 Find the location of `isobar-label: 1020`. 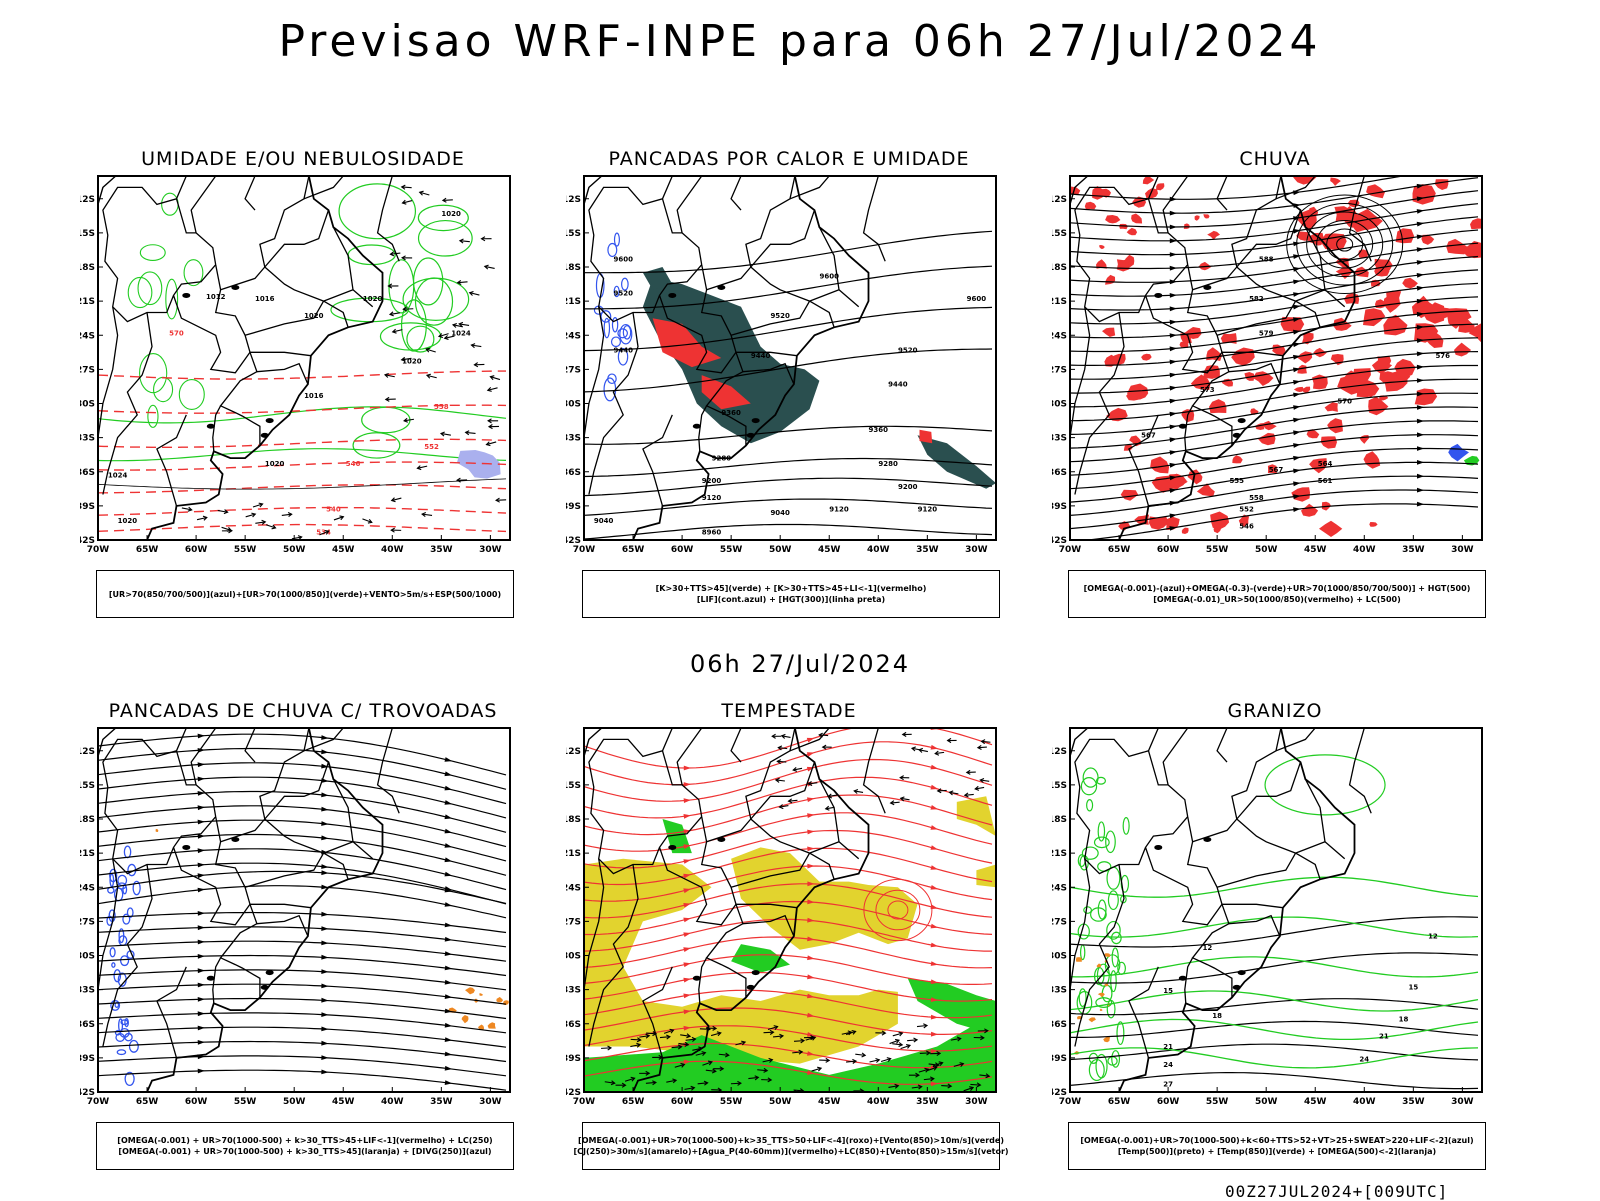

isobar-label: 1020 is located at coordinates (451, 214).